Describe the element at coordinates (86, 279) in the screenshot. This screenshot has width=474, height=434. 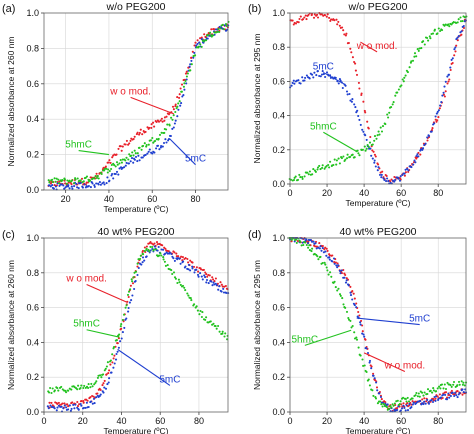
I see `annotation-label: w o mod.` at that location.